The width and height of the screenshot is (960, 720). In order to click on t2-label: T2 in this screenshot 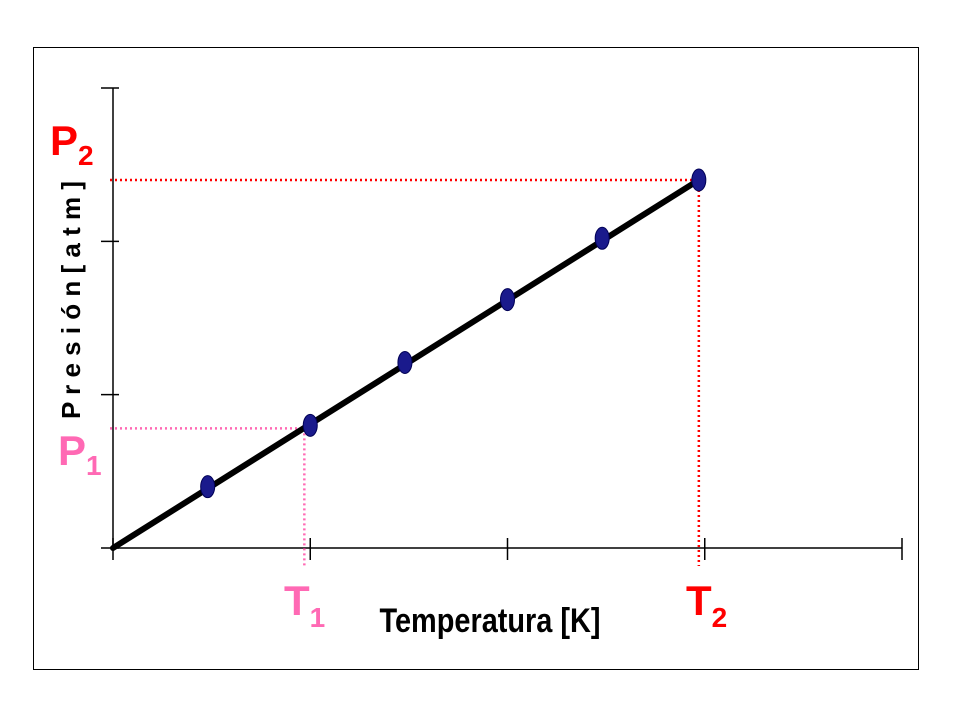, I will do `click(706, 605)`.